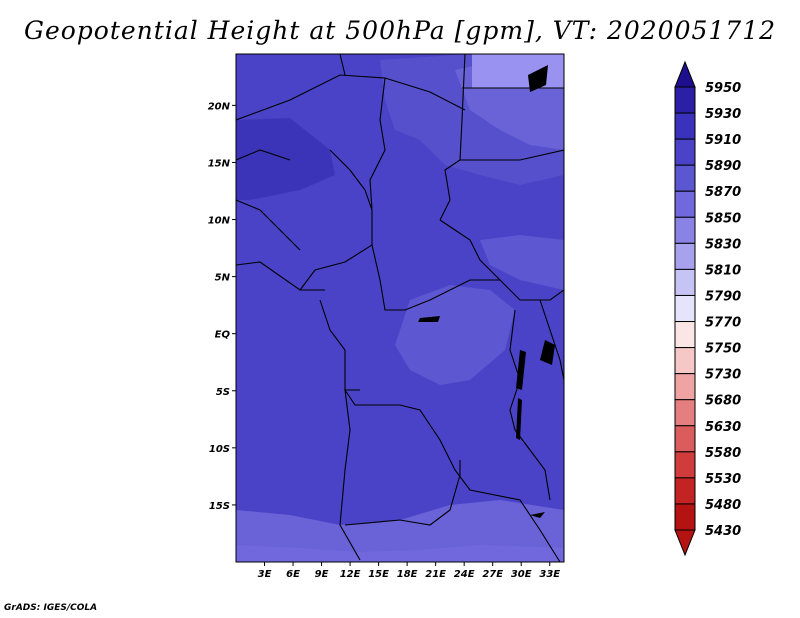 Image resolution: width=800 pixels, height=618 pixels. Describe the element at coordinates (219, 506) in the screenshot. I see `y-tick-label: 15S` at that location.